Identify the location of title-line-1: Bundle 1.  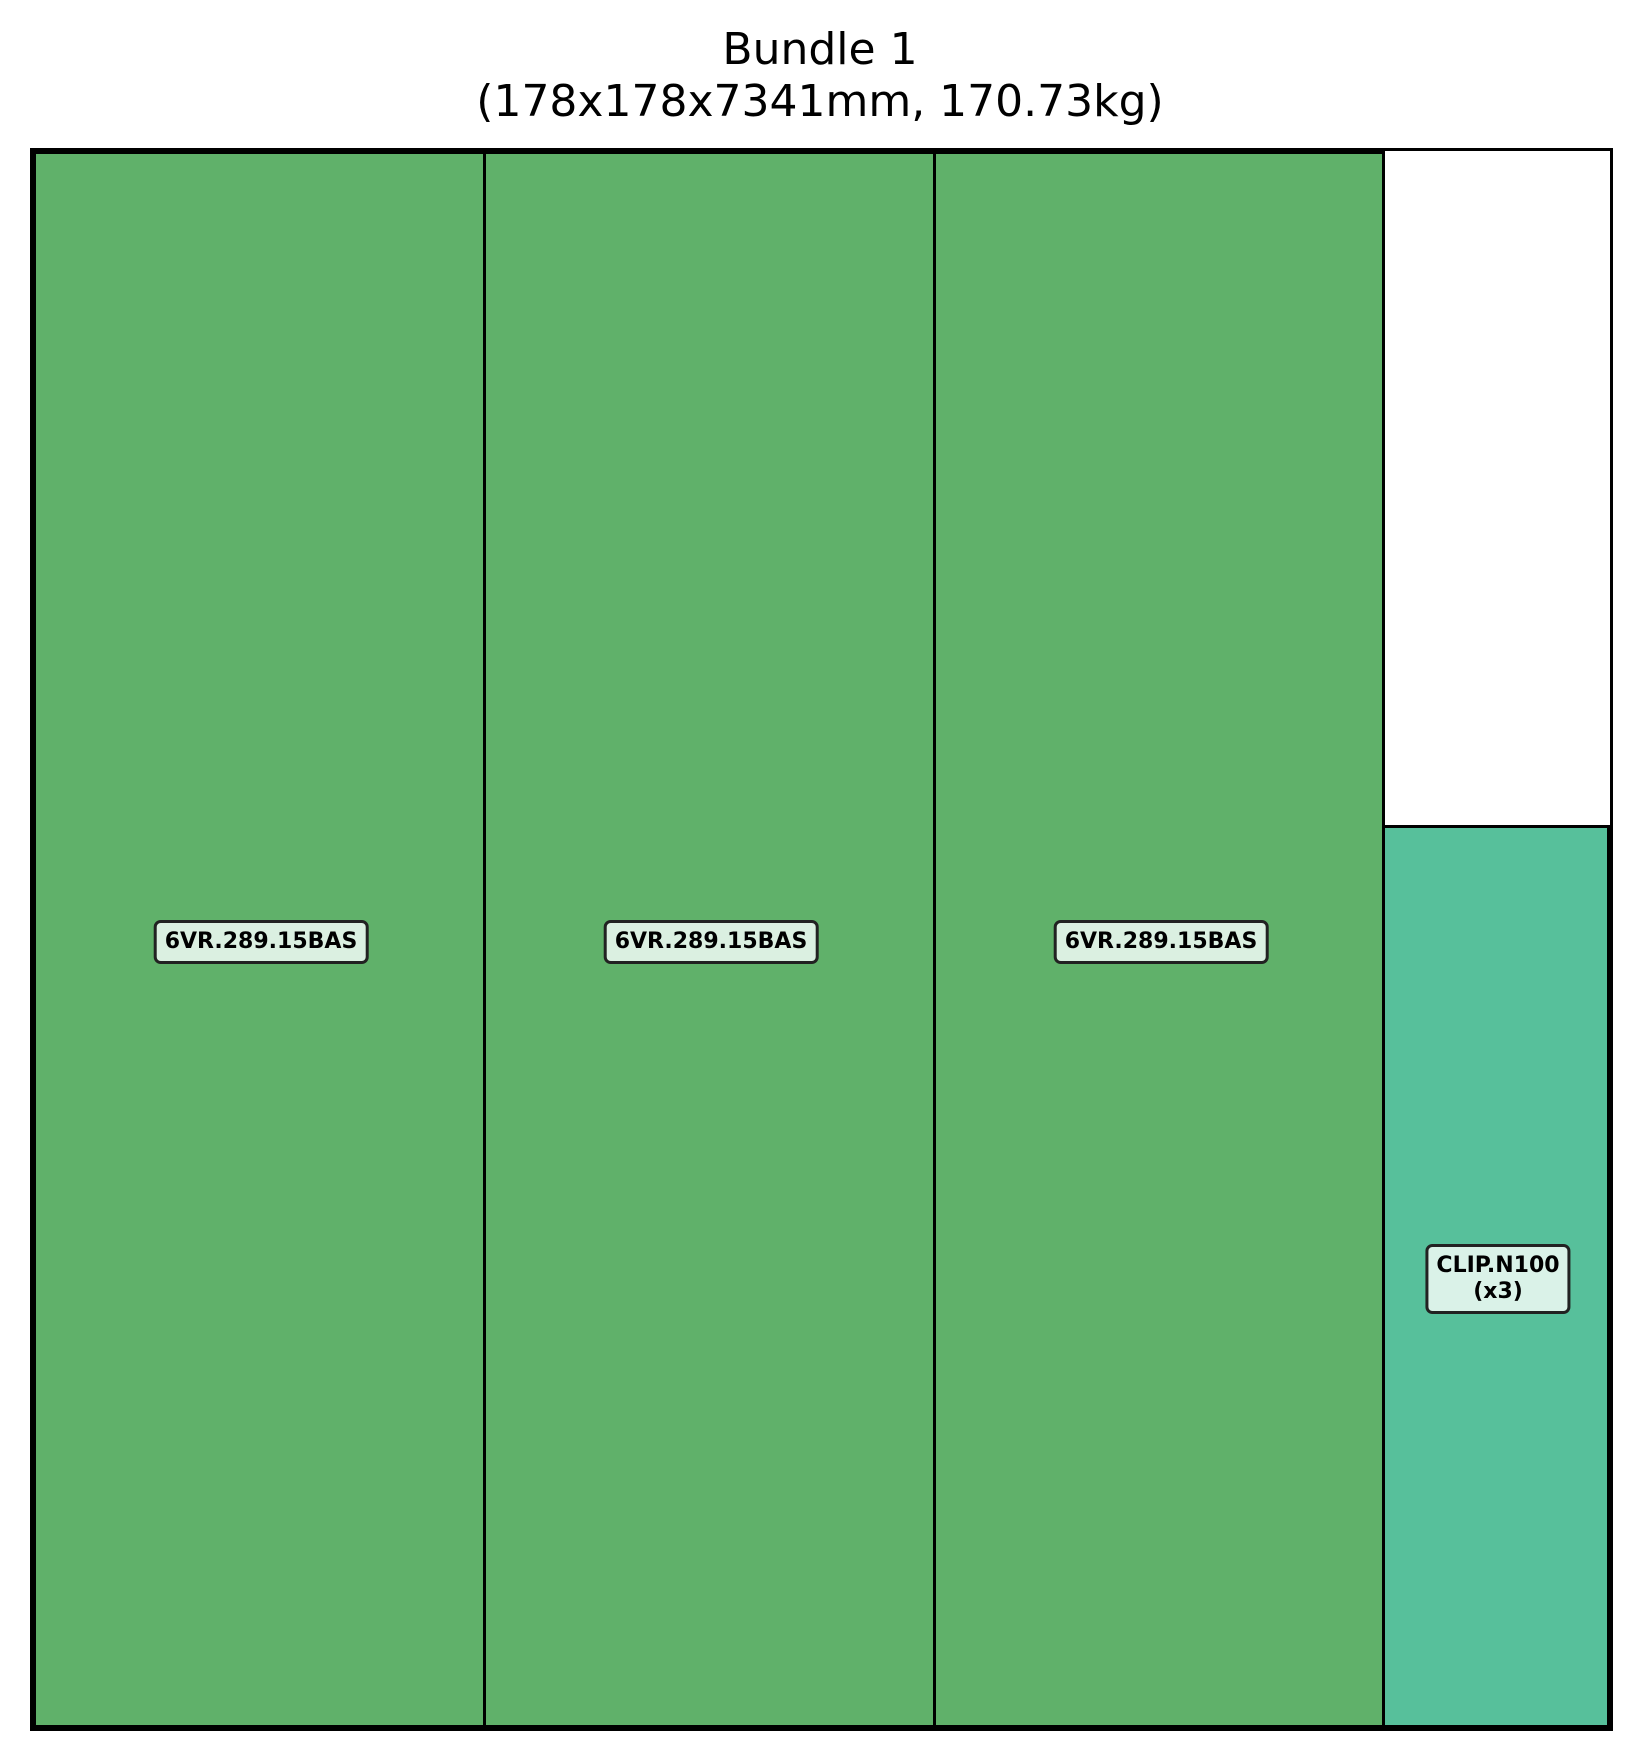
(820, 49).